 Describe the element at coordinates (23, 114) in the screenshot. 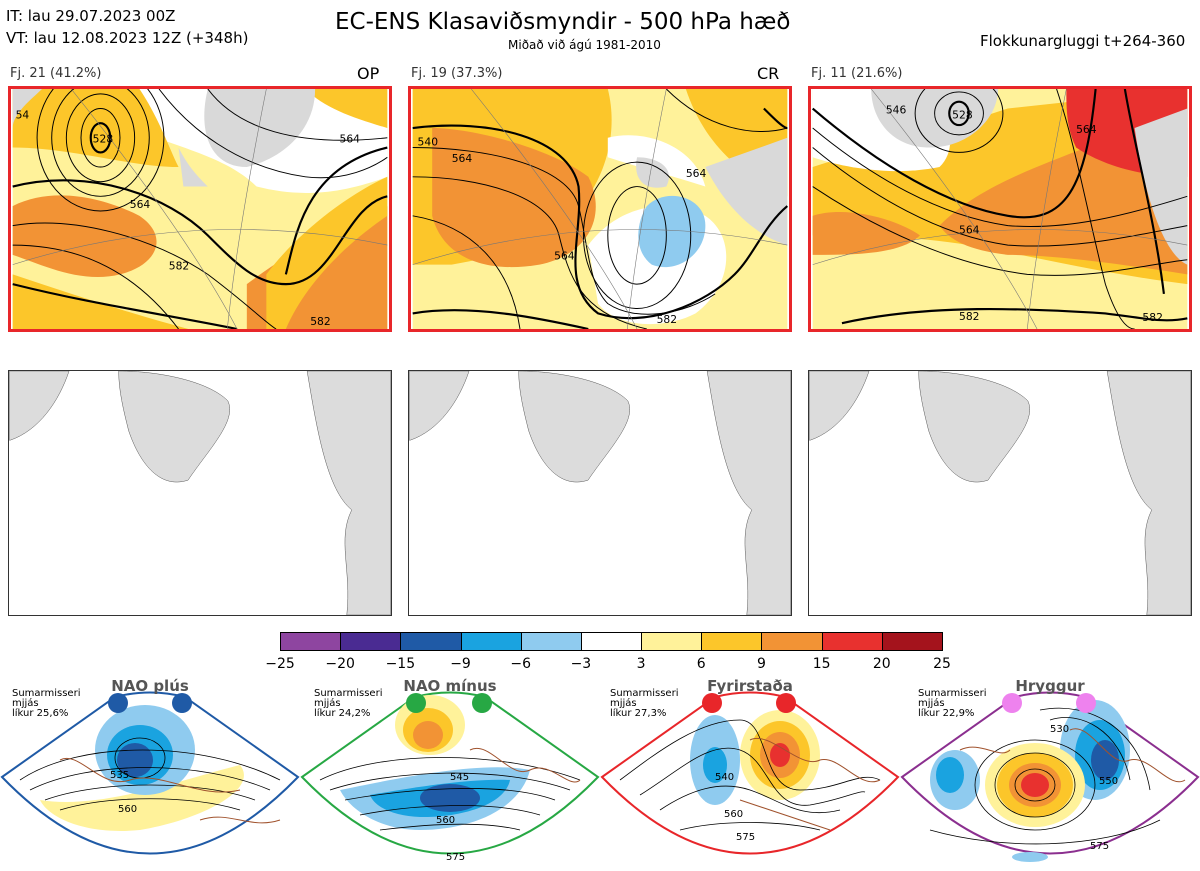

I see `contour-label: 54` at that location.